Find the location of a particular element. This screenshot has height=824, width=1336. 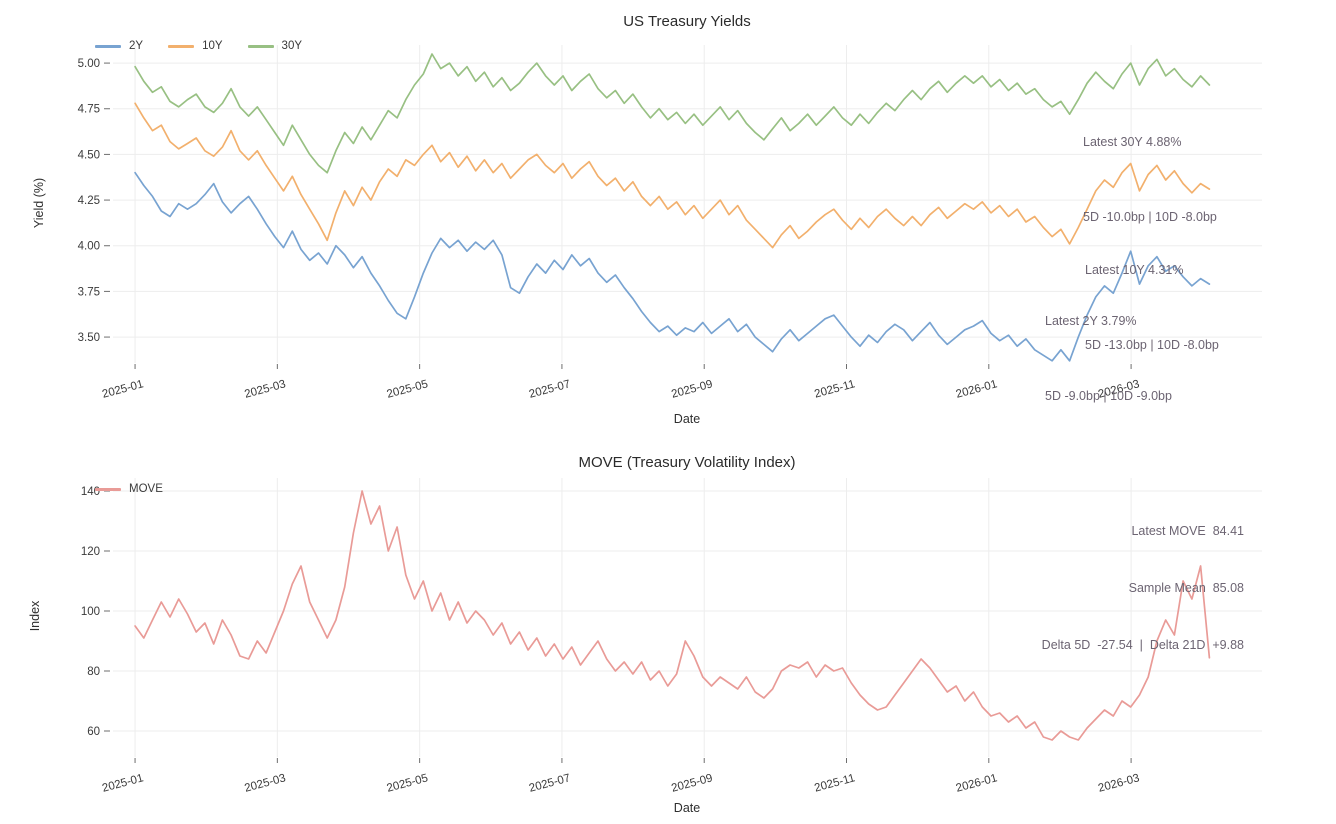

y-tick-label: 4.00 is located at coordinates (89, 247).